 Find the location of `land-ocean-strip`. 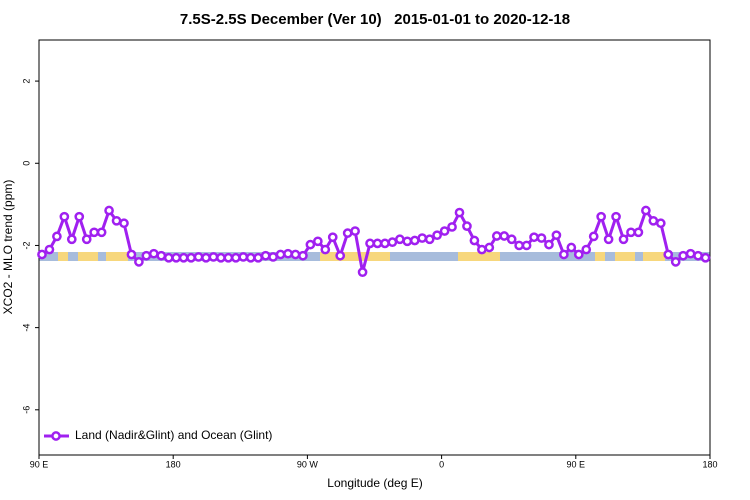

land-ocean-strip is located at coordinates (374, 256).